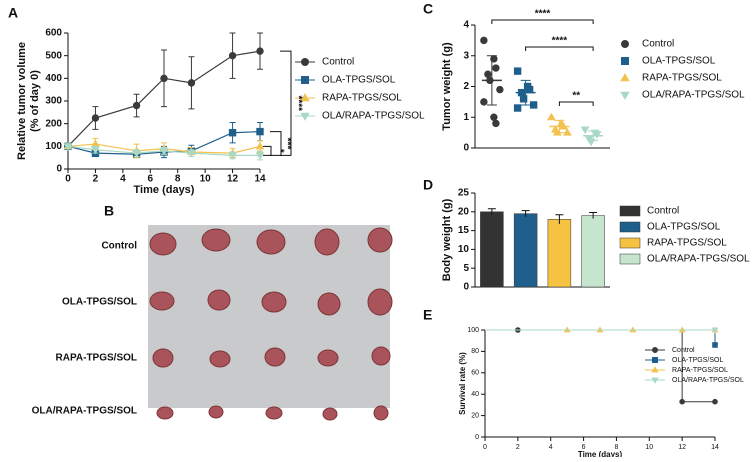  What do you see at coordinates (96, 358) in the screenshot?
I see `photo-row-label: RAPA-TPGS/SOL` at bounding box center [96, 358].